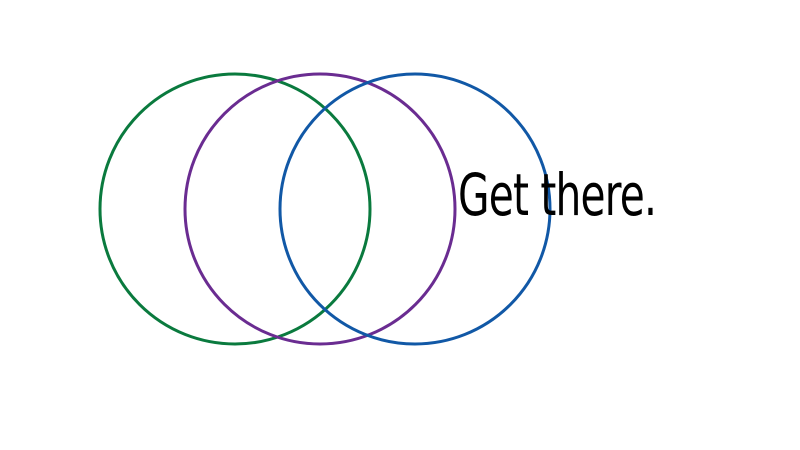 The image size is (800, 450). What do you see at coordinates (557, 195) in the screenshot?
I see `tagline-text: Get there.` at bounding box center [557, 195].